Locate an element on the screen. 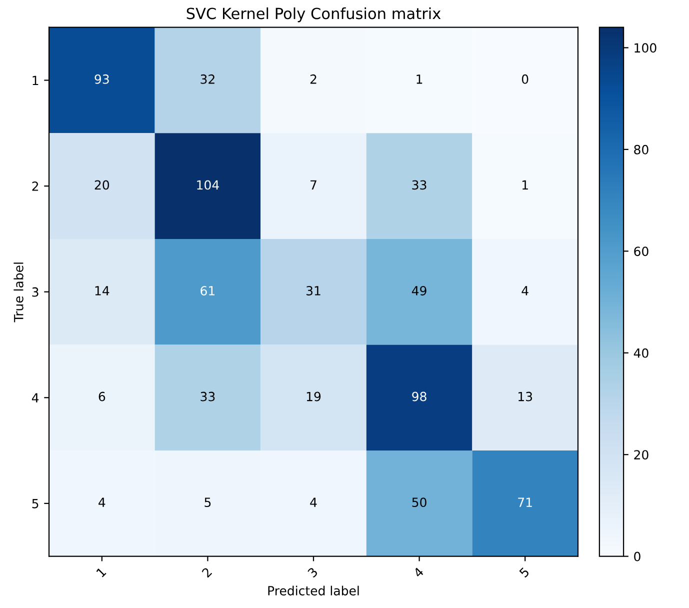  data-label: 19 is located at coordinates (313, 397).